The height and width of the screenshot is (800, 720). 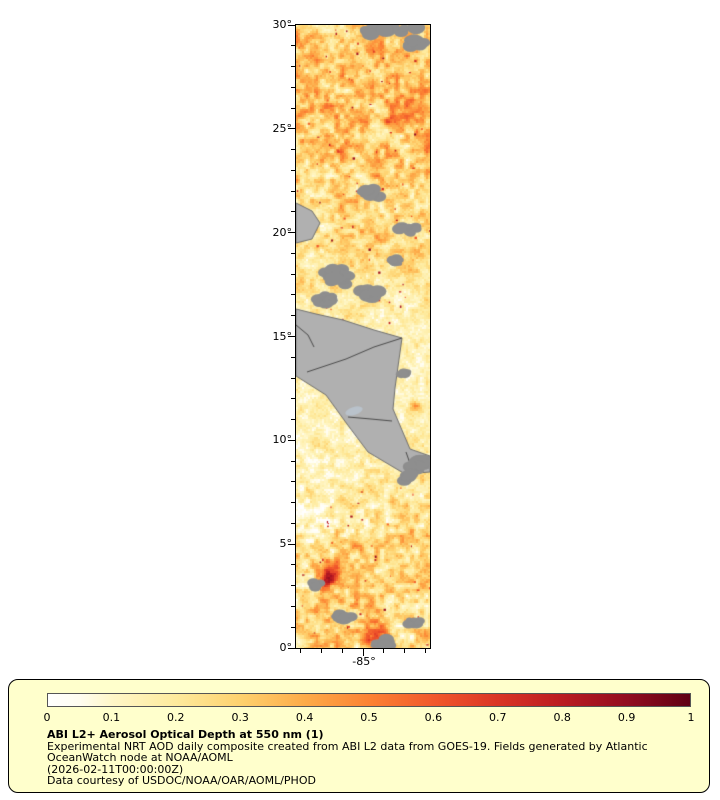 What do you see at coordinates (111, 717) in the screenshot?
I see `colorbar-tick-label: 0.1` at bounding box center [111, 717].